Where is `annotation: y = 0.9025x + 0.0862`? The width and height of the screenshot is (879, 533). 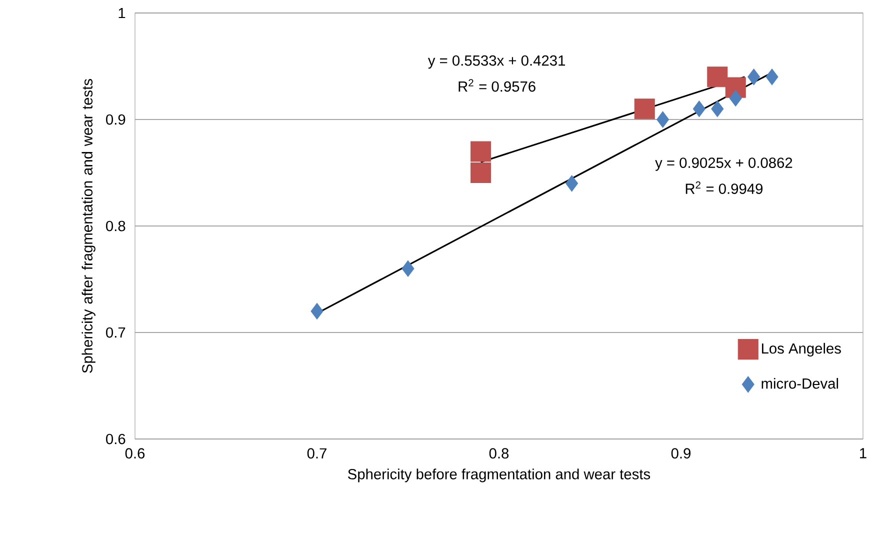 annotation: y = 0.9025x + 0.0862 is located at coordinates (723, 164).